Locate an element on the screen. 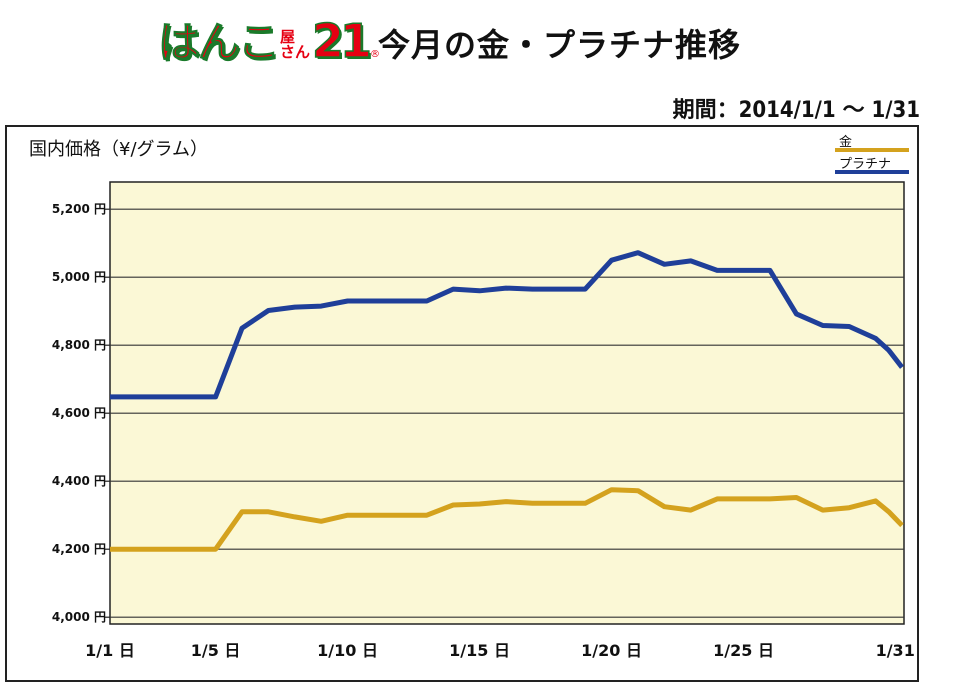 Image resolution: width=960 pixels, height=690 pixels. x-tick-label: 1/25 日 is located at coordinates (743, 650).